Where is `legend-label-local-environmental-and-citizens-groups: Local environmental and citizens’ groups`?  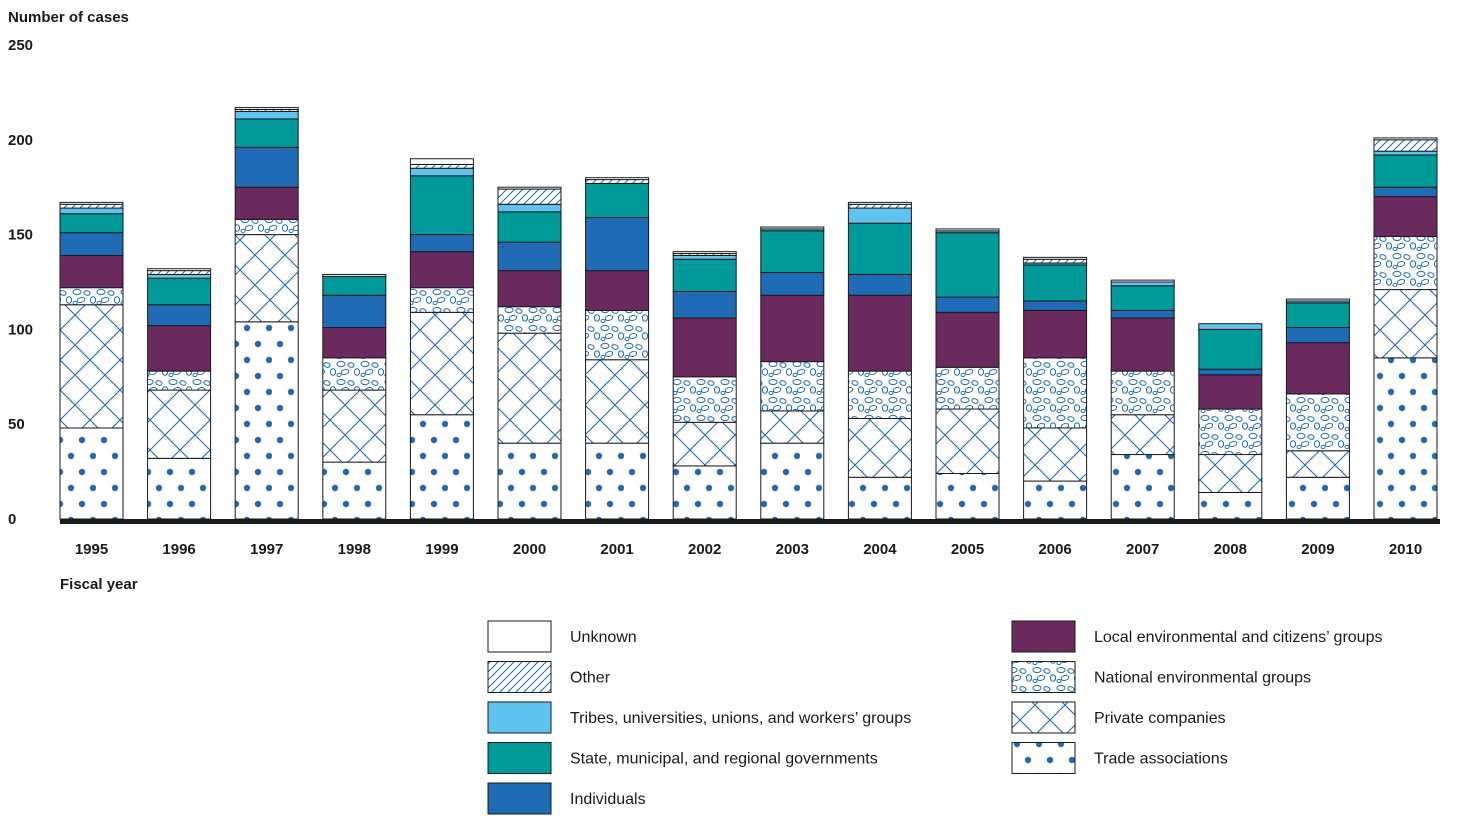
legend-label-local-environmental-and-citizens-groups: Local environmental and citizens’ groups is located at coordinates (1238, 637).